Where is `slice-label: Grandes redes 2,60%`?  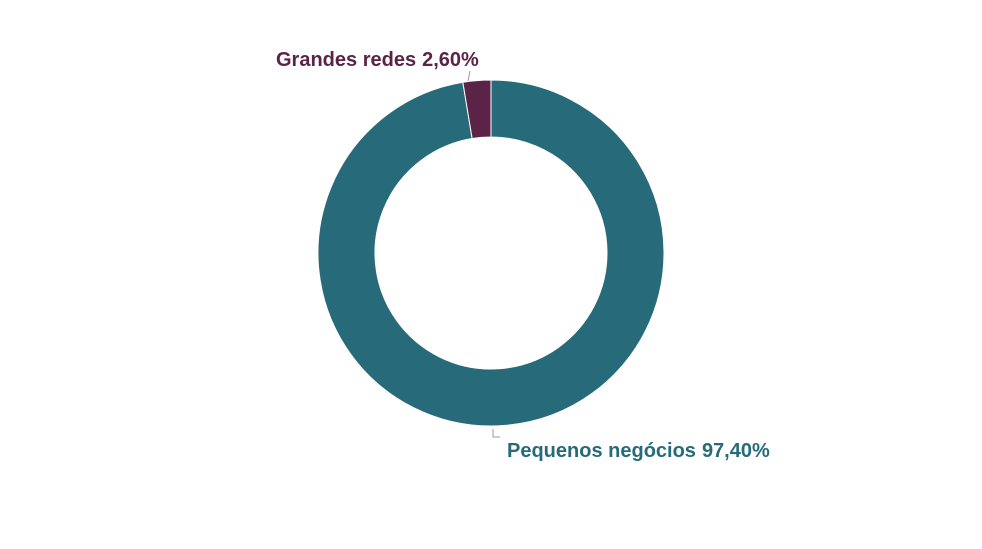
slice-label: Grandes redes 2,60% is located at coordinates (377, 60).